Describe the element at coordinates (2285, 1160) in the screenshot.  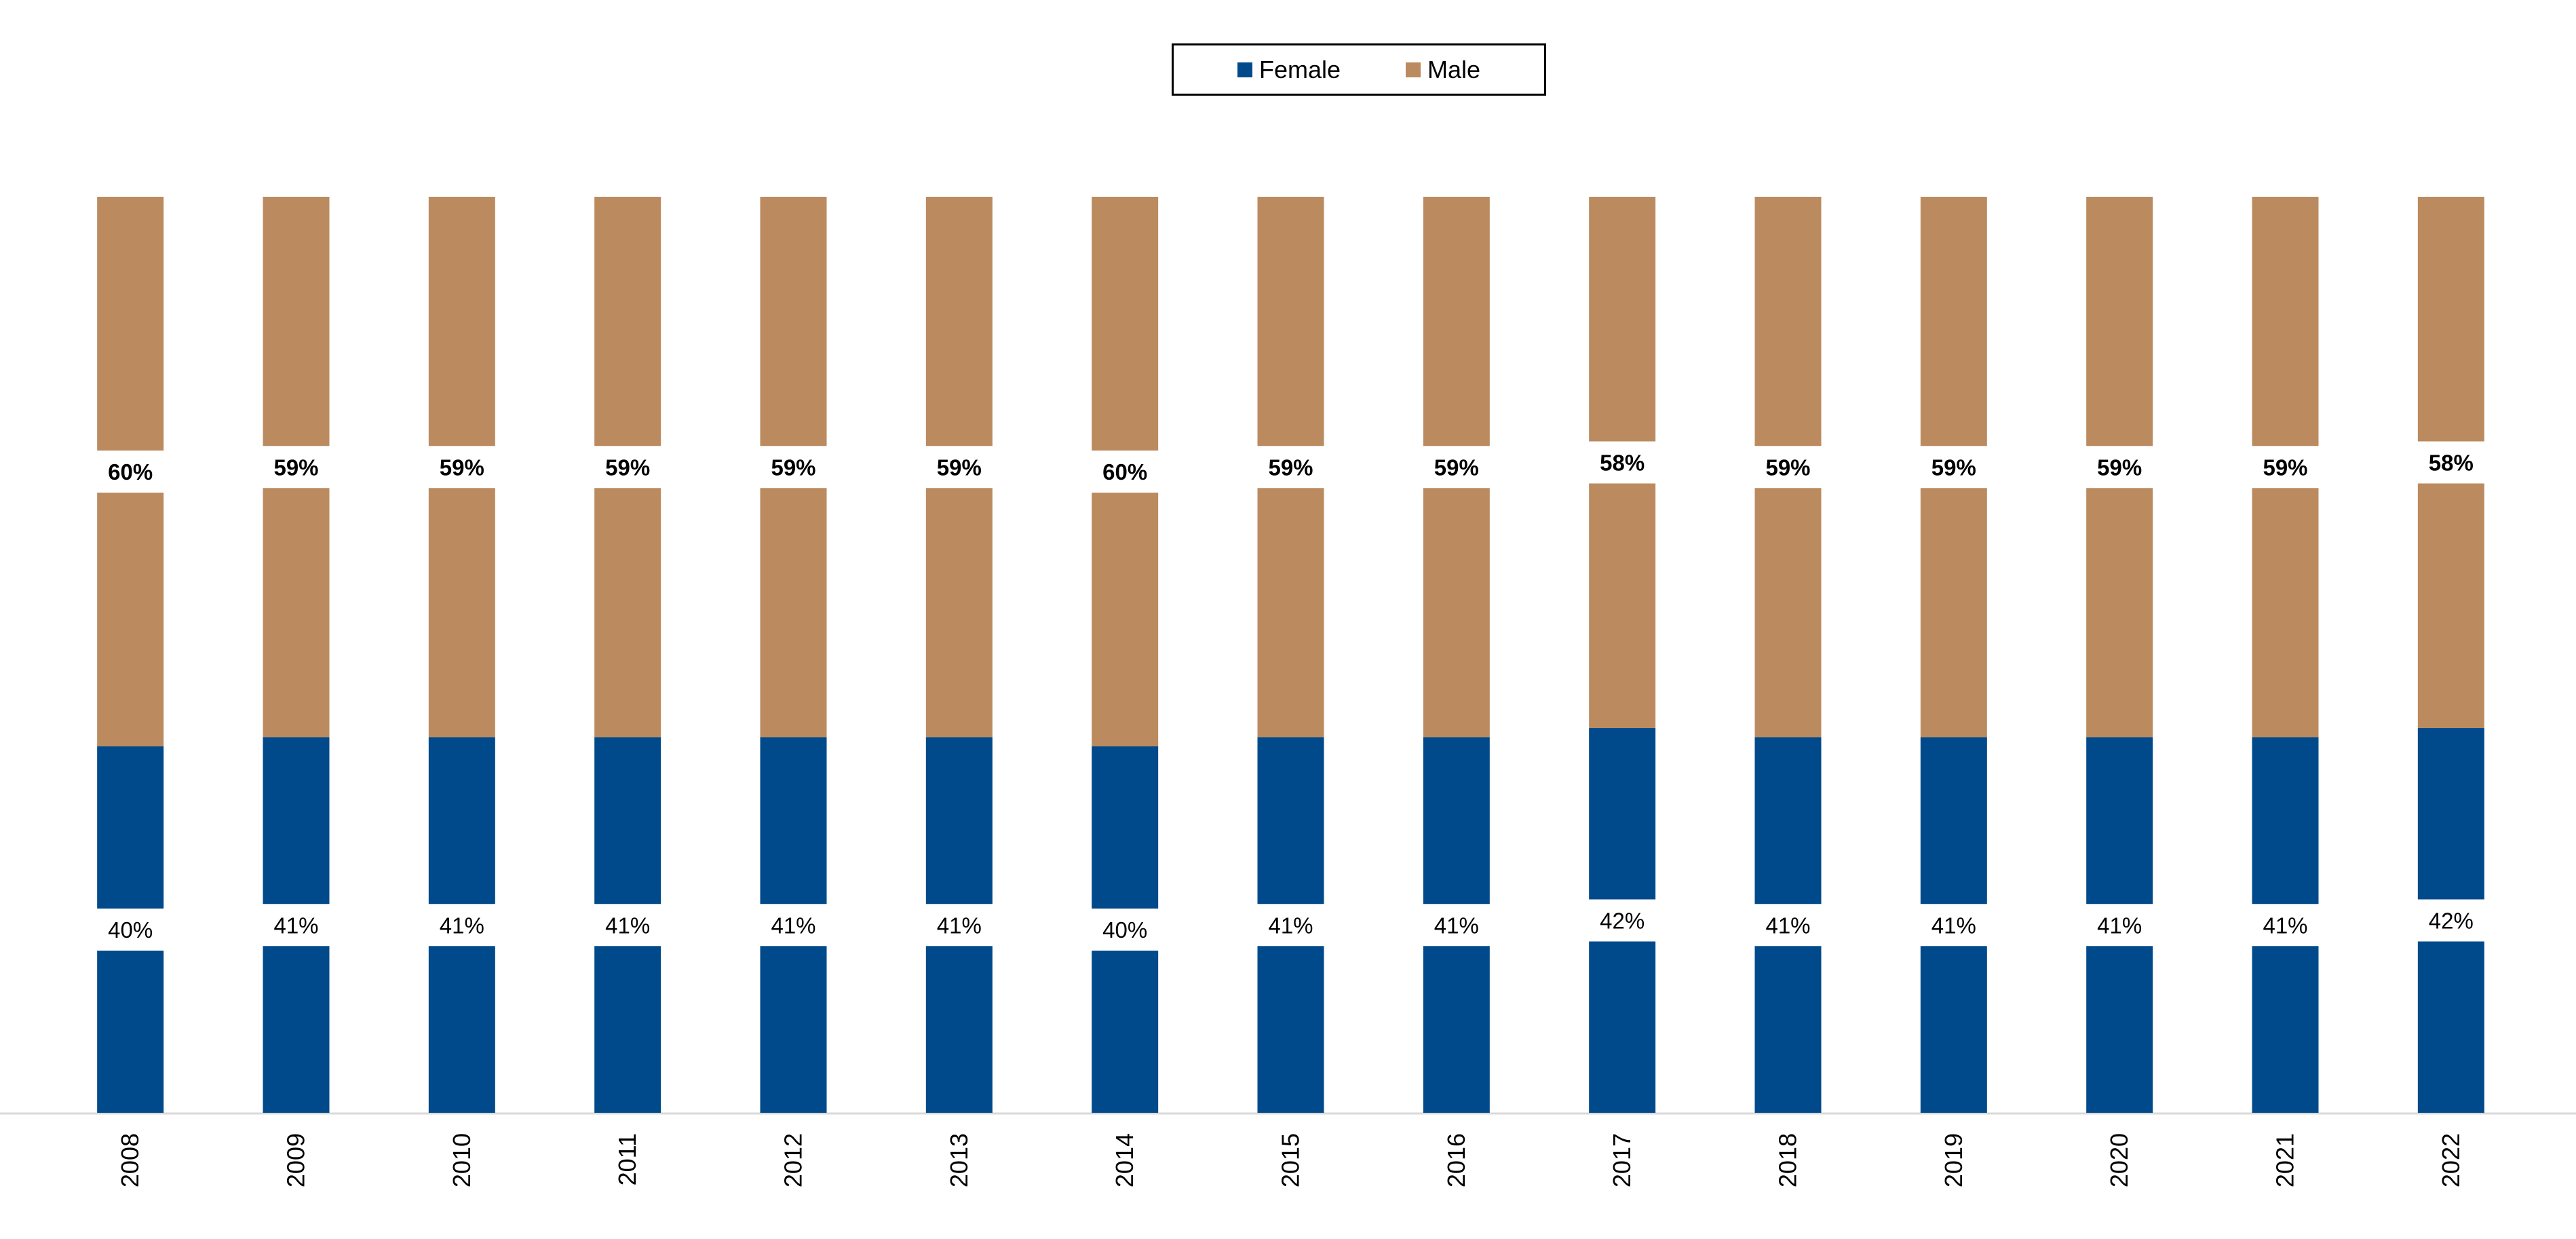
I see `x-tick-label-2021: 2021` at that location.